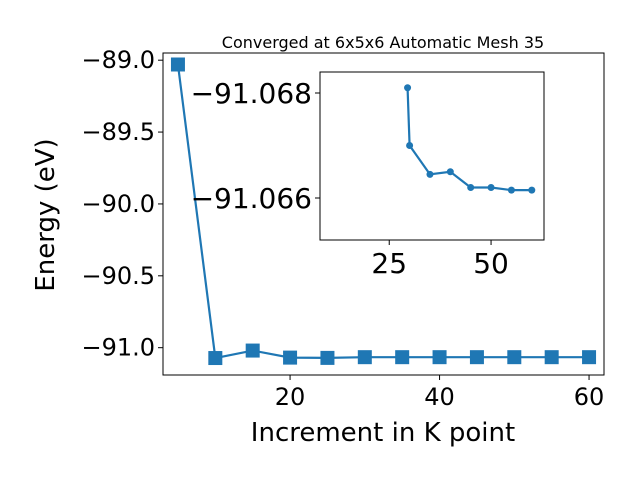 The width and height of the screenshot is (640, 480). I want to click on y-axis-label: Energy (eV), so click(46, 214).